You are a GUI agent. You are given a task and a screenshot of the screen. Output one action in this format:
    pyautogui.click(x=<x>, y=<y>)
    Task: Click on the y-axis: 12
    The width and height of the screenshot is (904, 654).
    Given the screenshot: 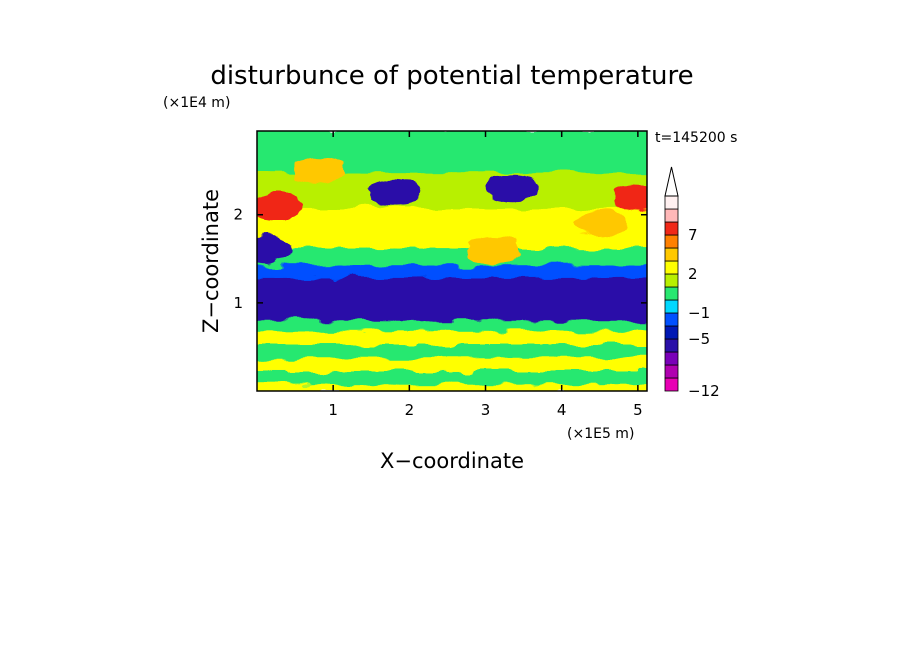 What is the action you would take?
    pyautogui.click(x=440, y=259)
    